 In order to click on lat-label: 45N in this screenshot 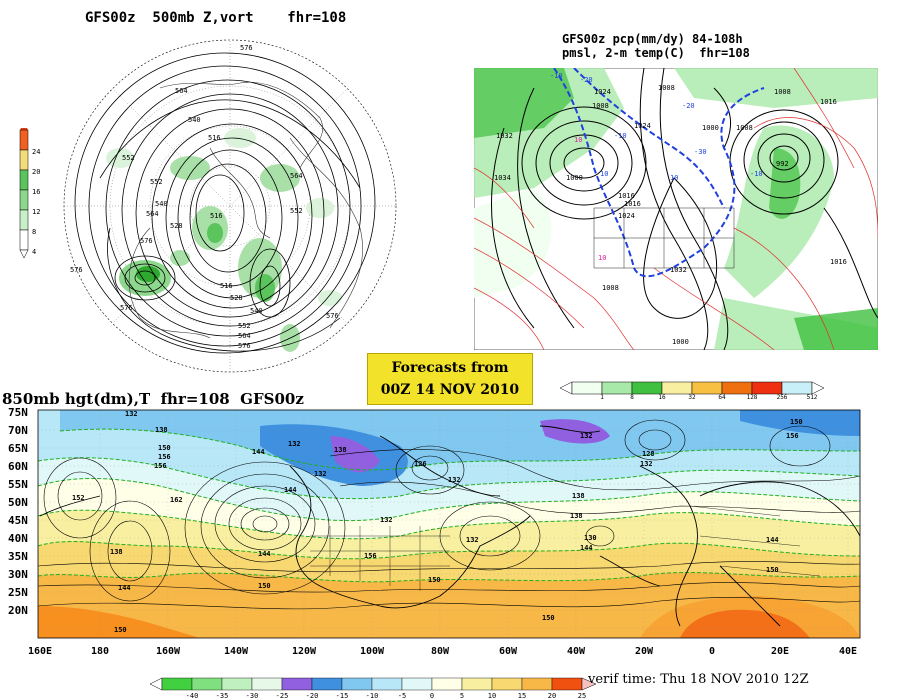, I will do `click(18, 520)`.